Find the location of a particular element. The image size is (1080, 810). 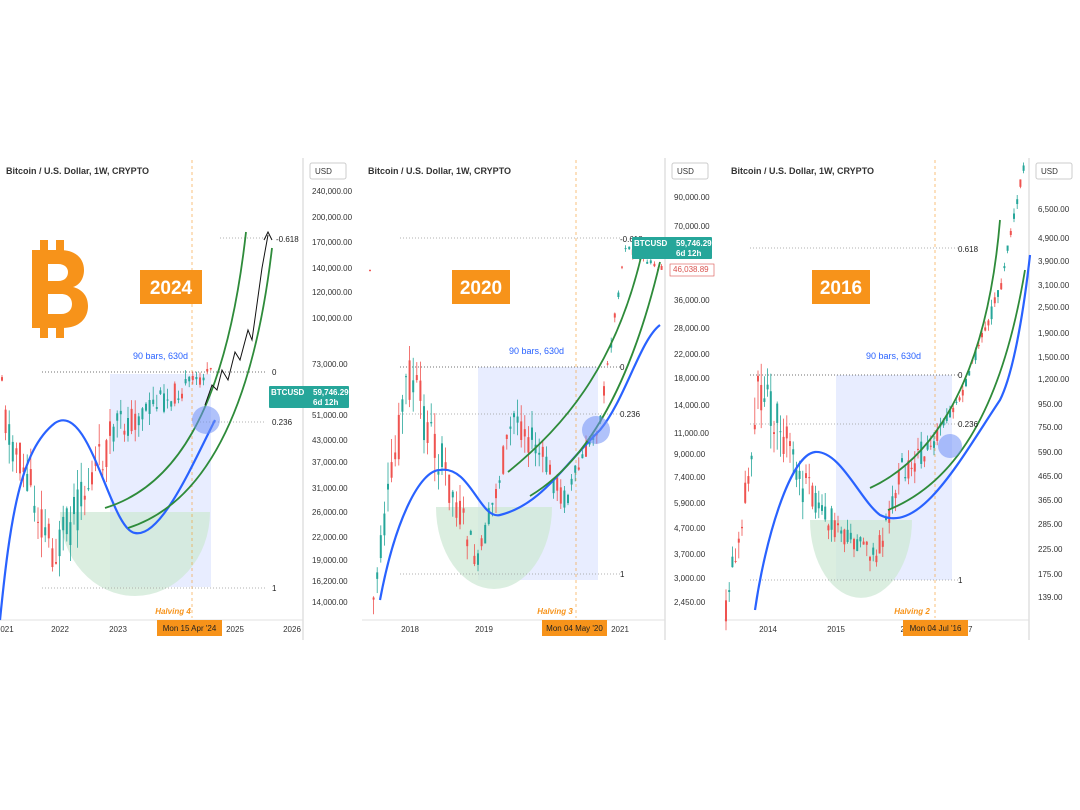

y-tick-label: 2,500.00 is located at coordinates (1054, 307).